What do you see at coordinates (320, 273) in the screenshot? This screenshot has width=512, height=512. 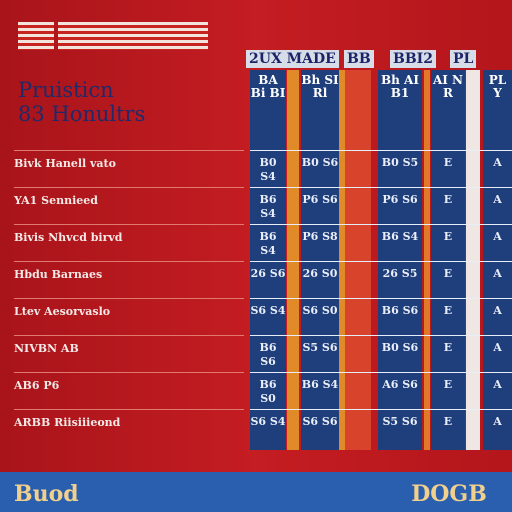 I see `table-cell: 26 S0` at bounding box center [320, 273].